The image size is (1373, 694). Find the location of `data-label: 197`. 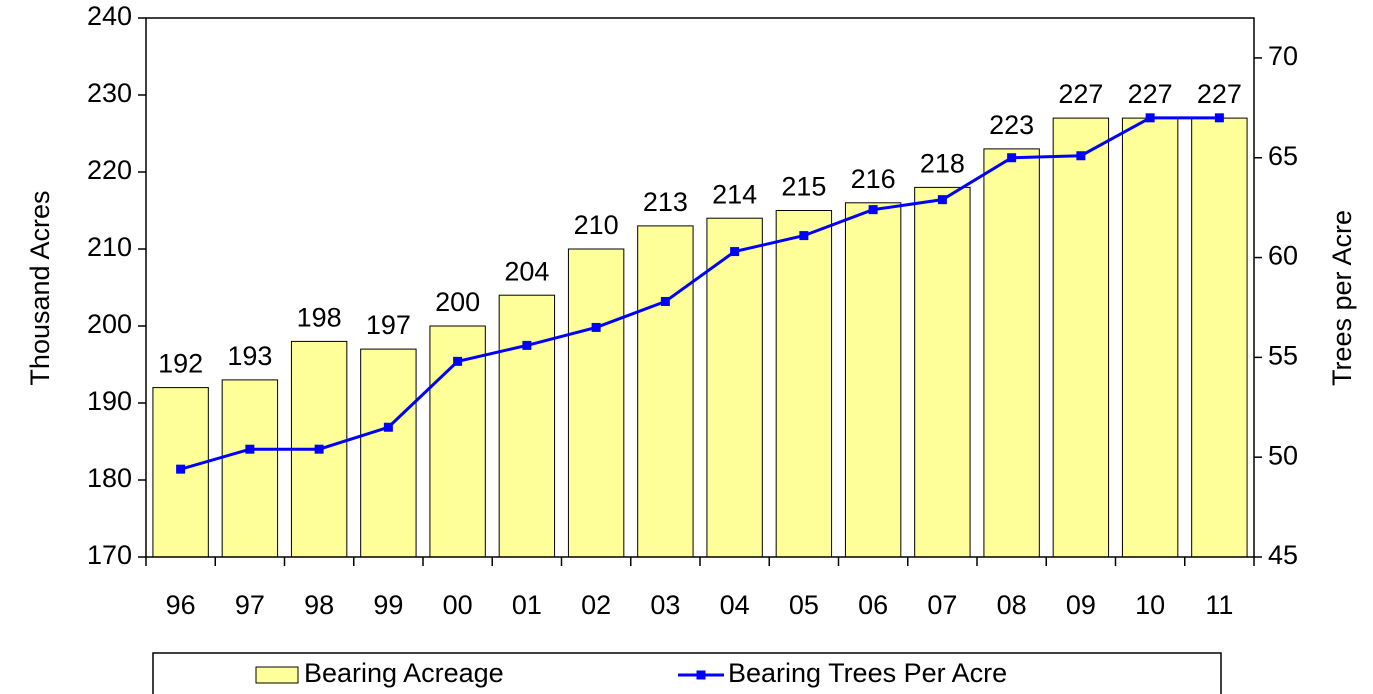

data-label: 197 is located at coordinates (388, 325).